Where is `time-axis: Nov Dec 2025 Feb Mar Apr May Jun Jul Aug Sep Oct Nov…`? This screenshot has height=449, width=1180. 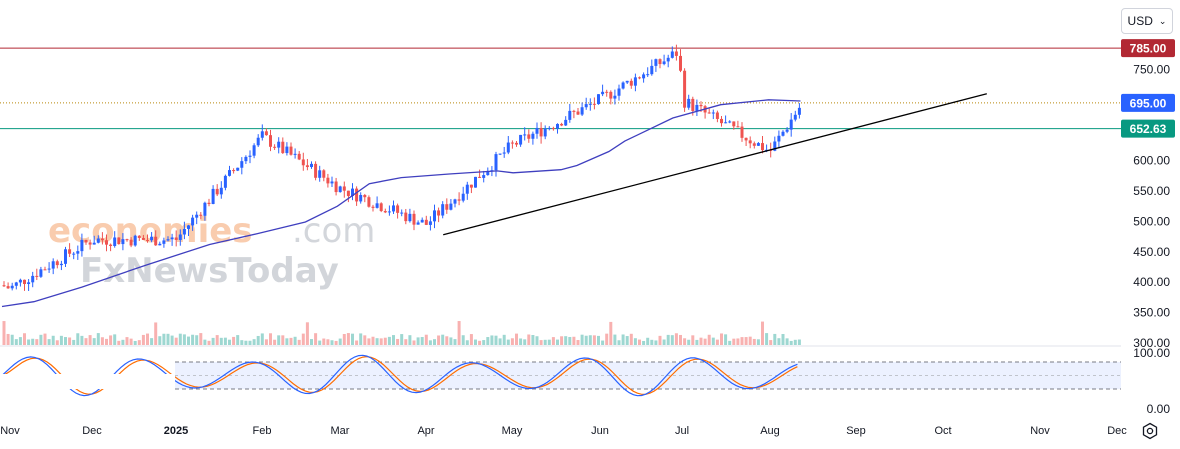
time-axis: Nov Dec 2025 Feb Mar Apr May Jun Jul Aug Sep Oct Nov… is located at coordinates (563, 431).